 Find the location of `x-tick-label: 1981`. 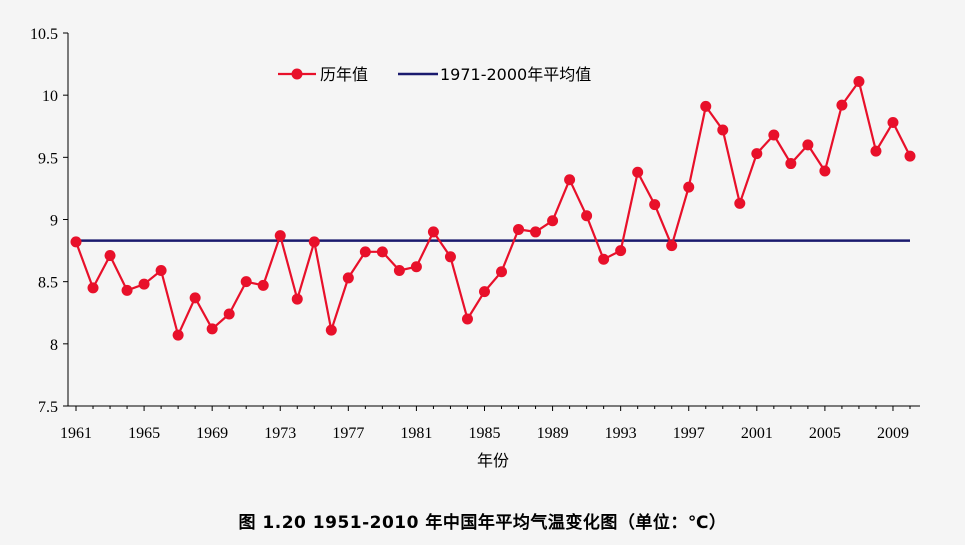

x-tick-label: 1981 is located at coordinates (416, 433).